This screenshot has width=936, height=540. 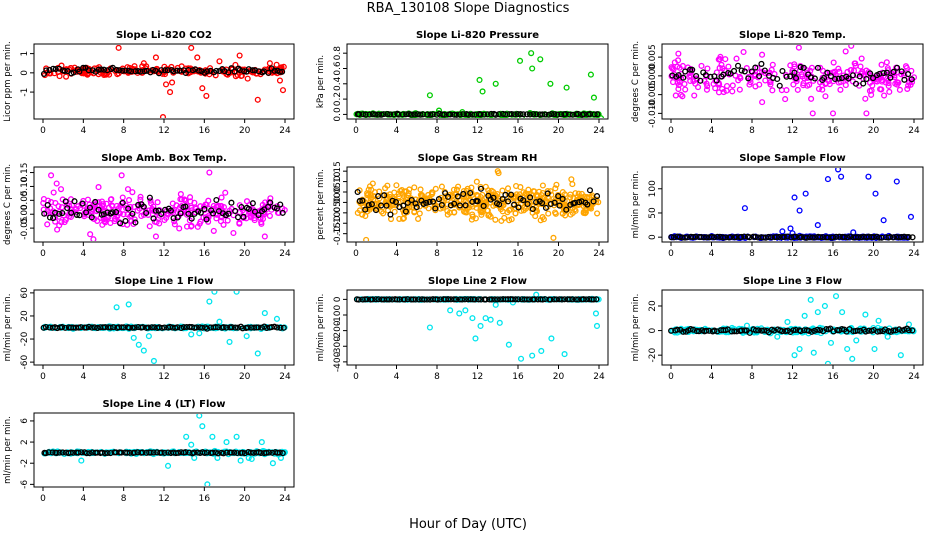 What do you see at coordinates (25, 463) in the screenshot?
I see `y-tick-label: -2` at bounding box center [25, 463].